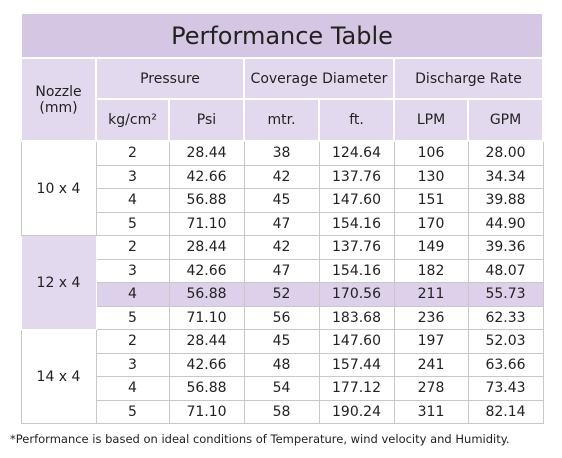 This screenshot has width=562, height=458. What do you see at coordinates (58, 188) in the screenshot?
I see `nozzle-cell: 10 x 4` at bounding box center [58, 188].